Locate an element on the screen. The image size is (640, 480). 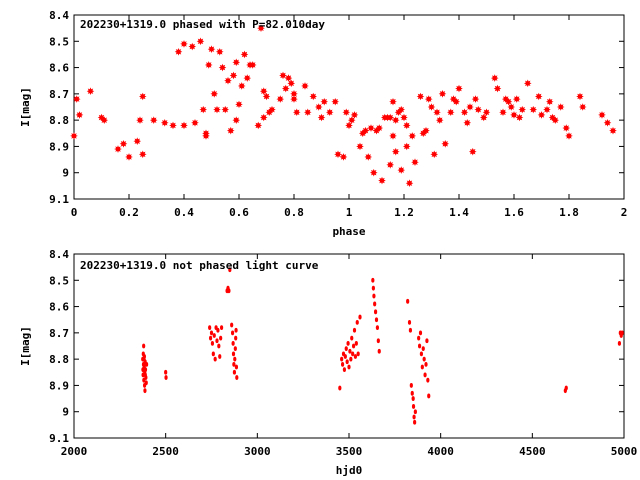
phased-chart-title: 202230+1319.0 phased with P=82.010day is located at coordinates (202, 24).